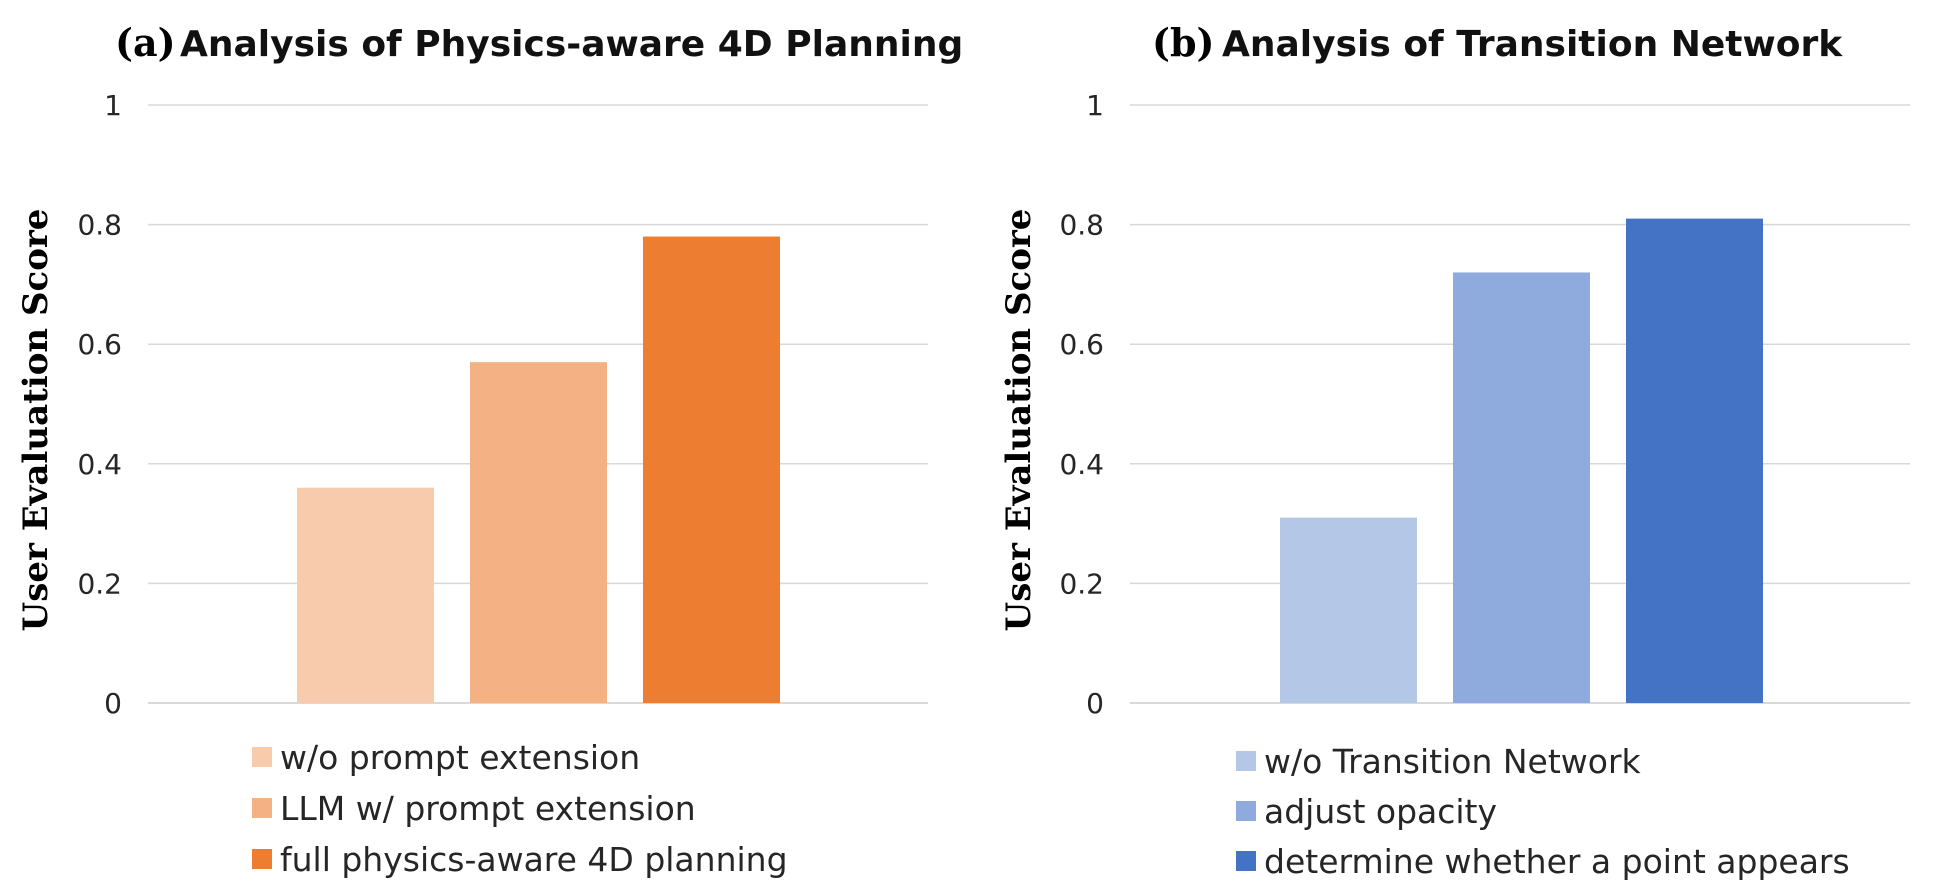  What do you see at coordinates (1081, 404) in the screenshot?
I see `panel-b-y-tick-labels: 0 0.2 0.4 0.6 0.8 1` at bounding box center [1081, 404].